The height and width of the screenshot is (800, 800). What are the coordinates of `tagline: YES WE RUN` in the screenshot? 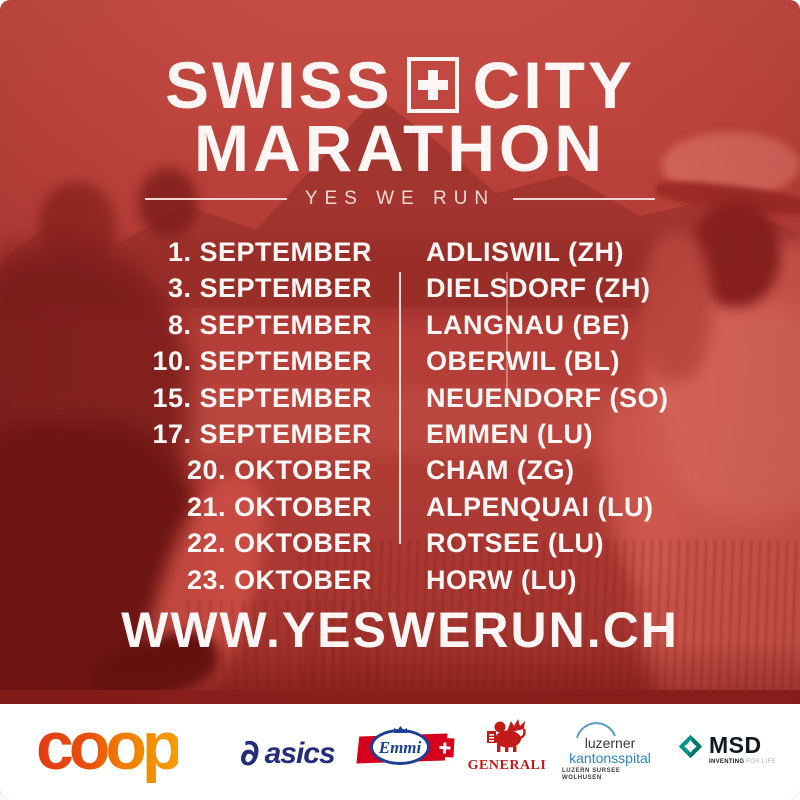 It's located at (400, 199).